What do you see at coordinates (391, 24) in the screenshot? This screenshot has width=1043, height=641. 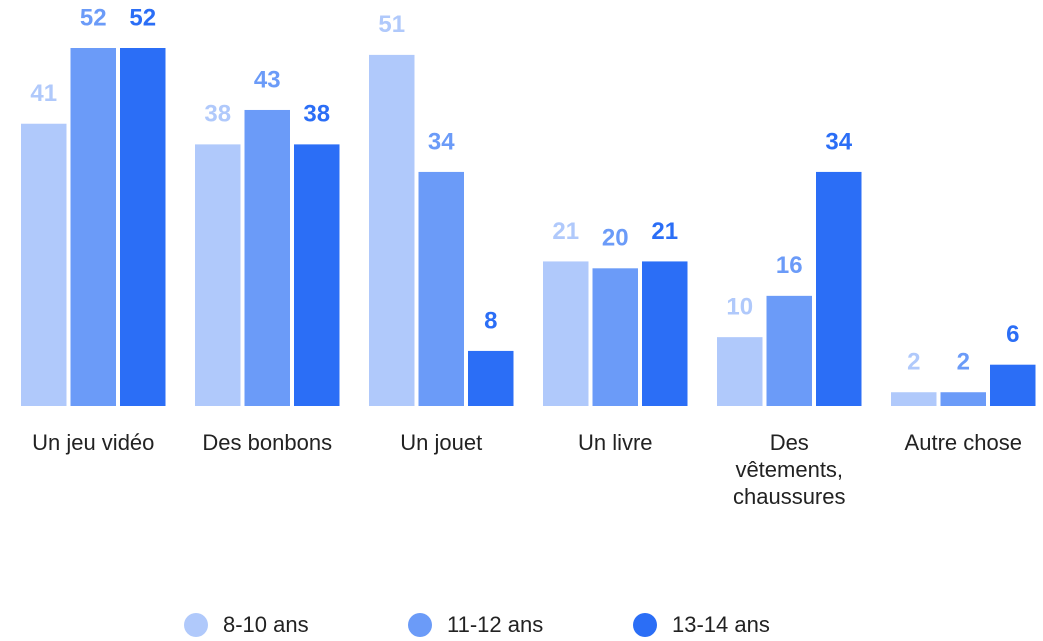 I see `value-label: 51` at bounding box center [391, 24].